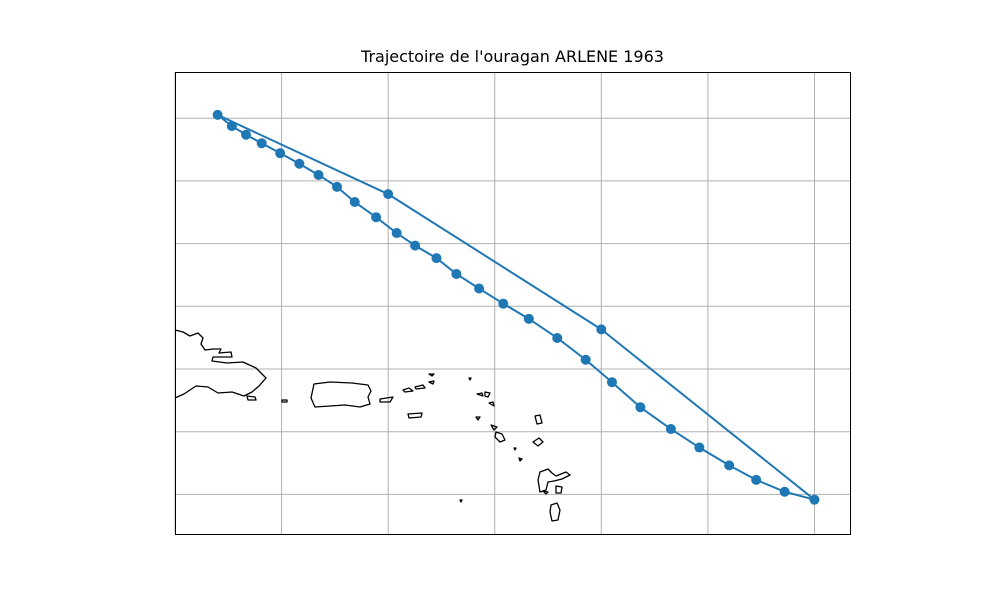 The height and width of the screenshot is (600, 1000). What do you see at coordinates (341, 394) in the screenshot?
I see `coastline-puerto-rico` at bounding box center [341, 394].